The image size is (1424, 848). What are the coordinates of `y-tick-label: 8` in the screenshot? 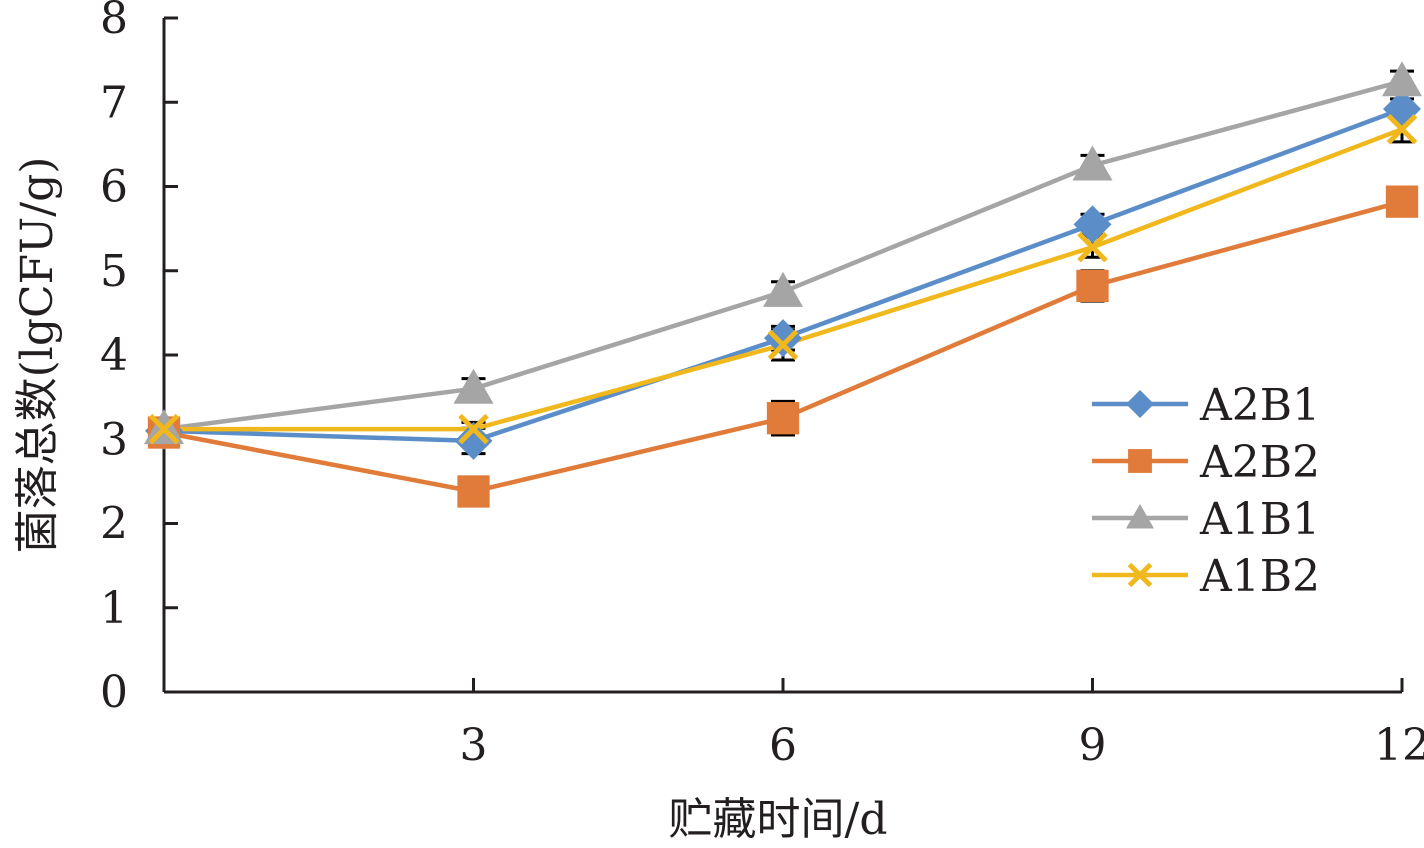 It's located at (114, 22).